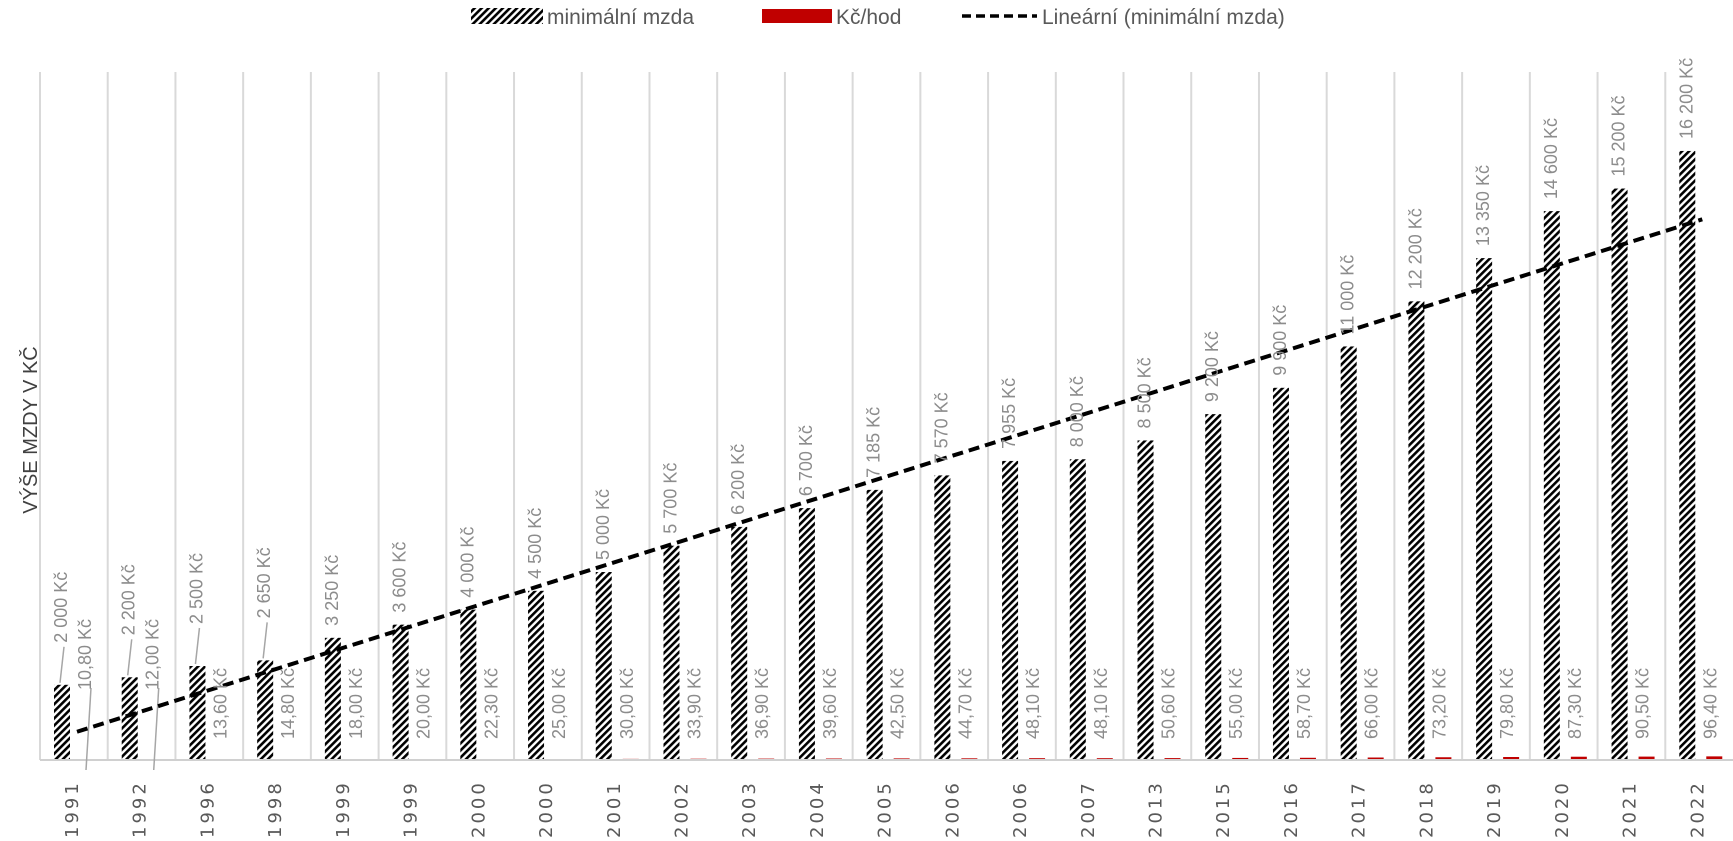 The height and width of the screenshot is (841, 1733). I want to click on hourly-data-label: 33,90 Kč, so click(694, 703).